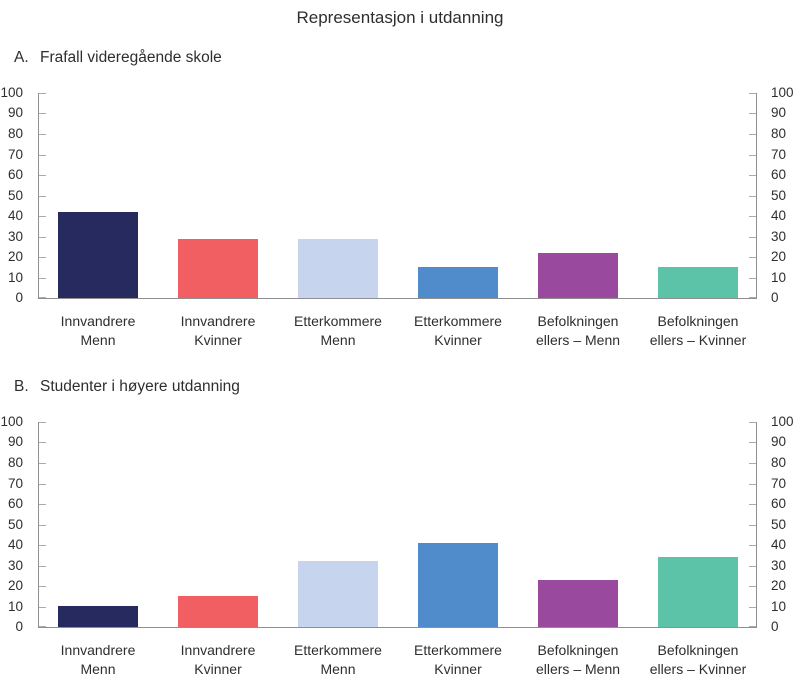 The image size is (800, 686). Describe the element at coordinates (779, 503) in the screenshot. I see `y-tick-label-right: 60` at that location.